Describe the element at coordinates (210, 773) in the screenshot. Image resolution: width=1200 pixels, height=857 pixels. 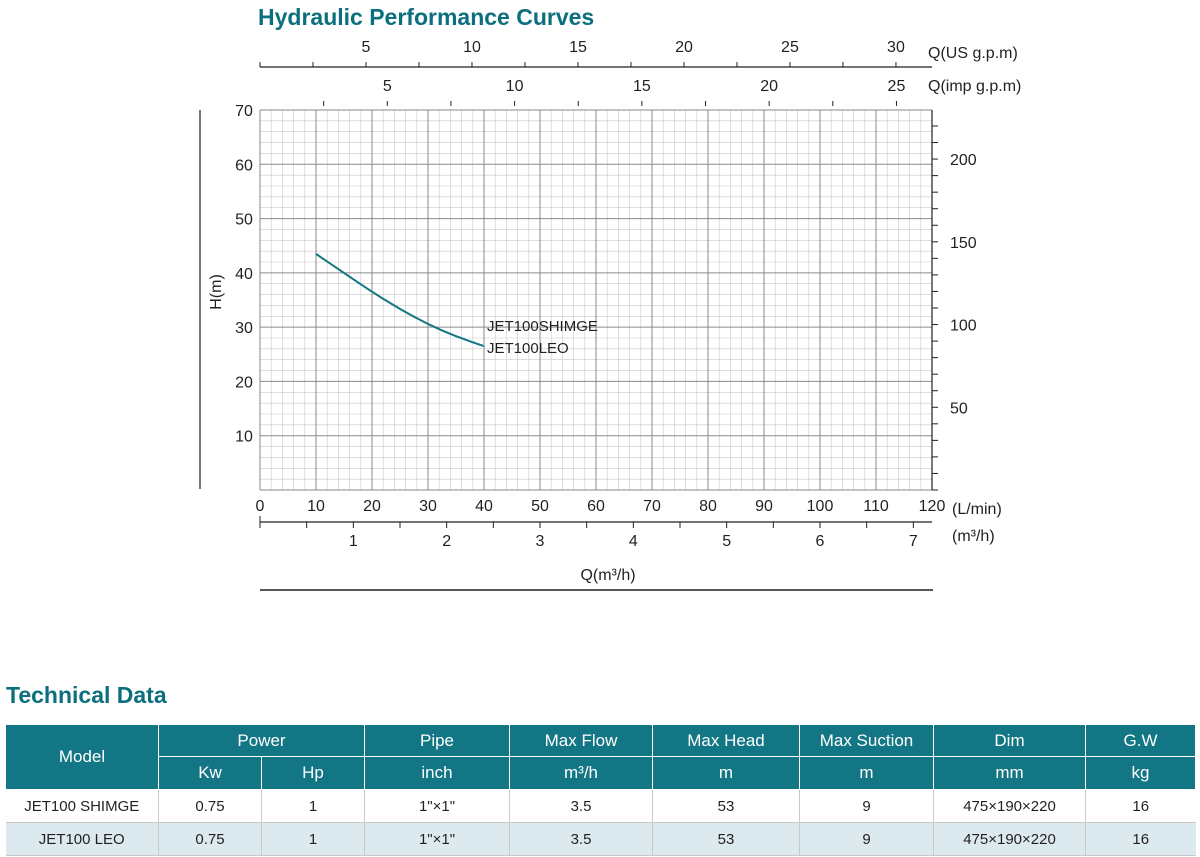
I see `unit-kw: Kw` at that location.